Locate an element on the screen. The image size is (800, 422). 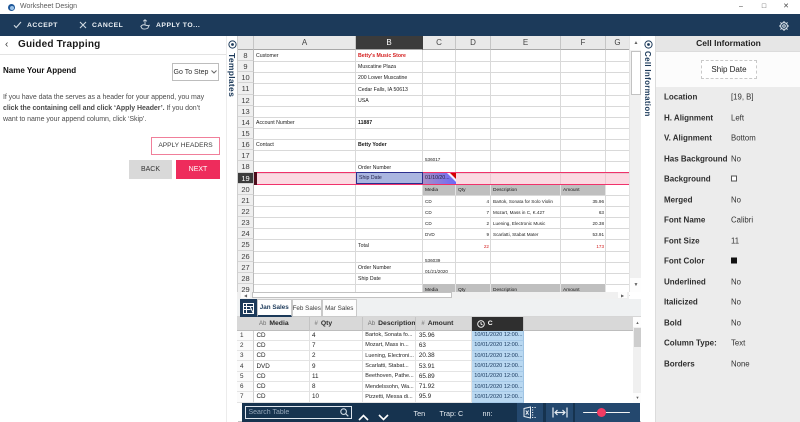
cell-D22: 7 is located at coordinates (487, 213).